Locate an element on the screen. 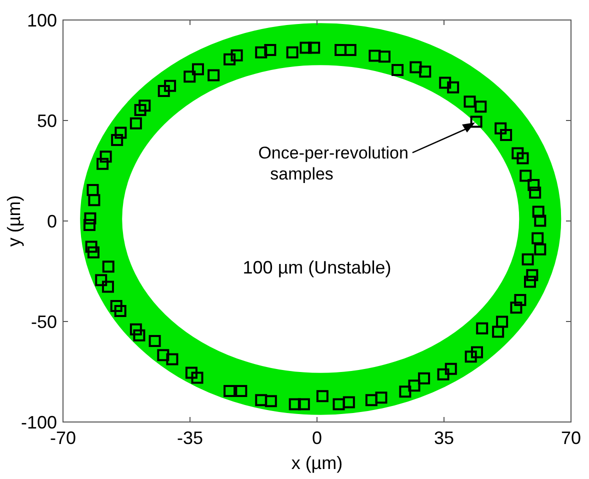 The width and height of the screenshot is (589, 479). y-tick-label: 100 is located at coordinates (41, 20).